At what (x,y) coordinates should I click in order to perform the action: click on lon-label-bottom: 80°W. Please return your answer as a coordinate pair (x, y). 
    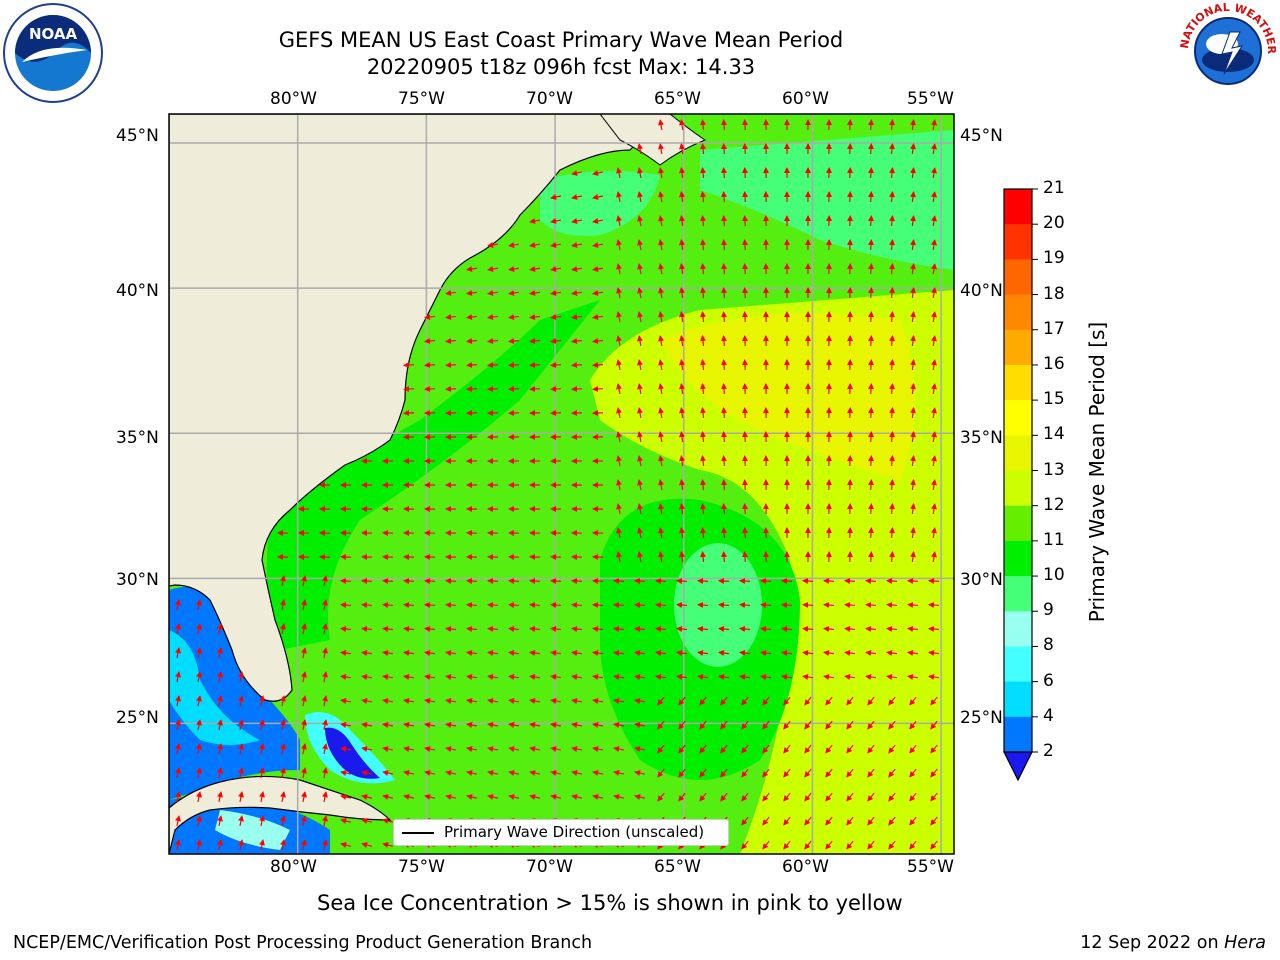
    Looking at the image, I should click on (293, 867).